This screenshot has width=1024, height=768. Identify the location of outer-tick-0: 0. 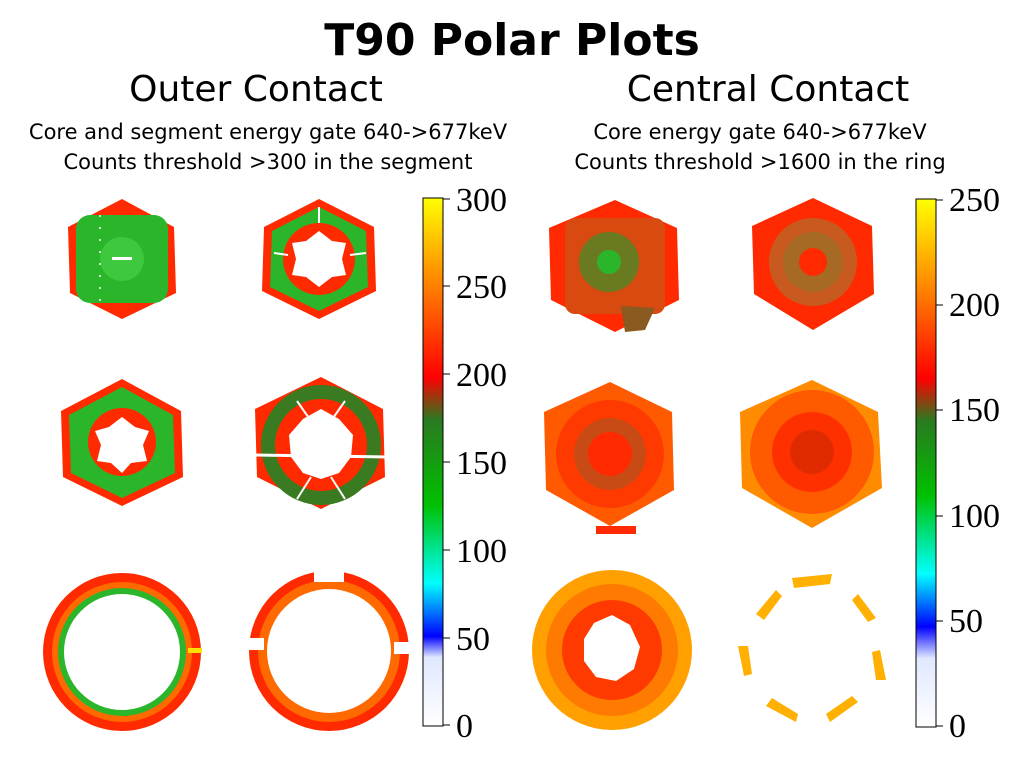
(464, 726).